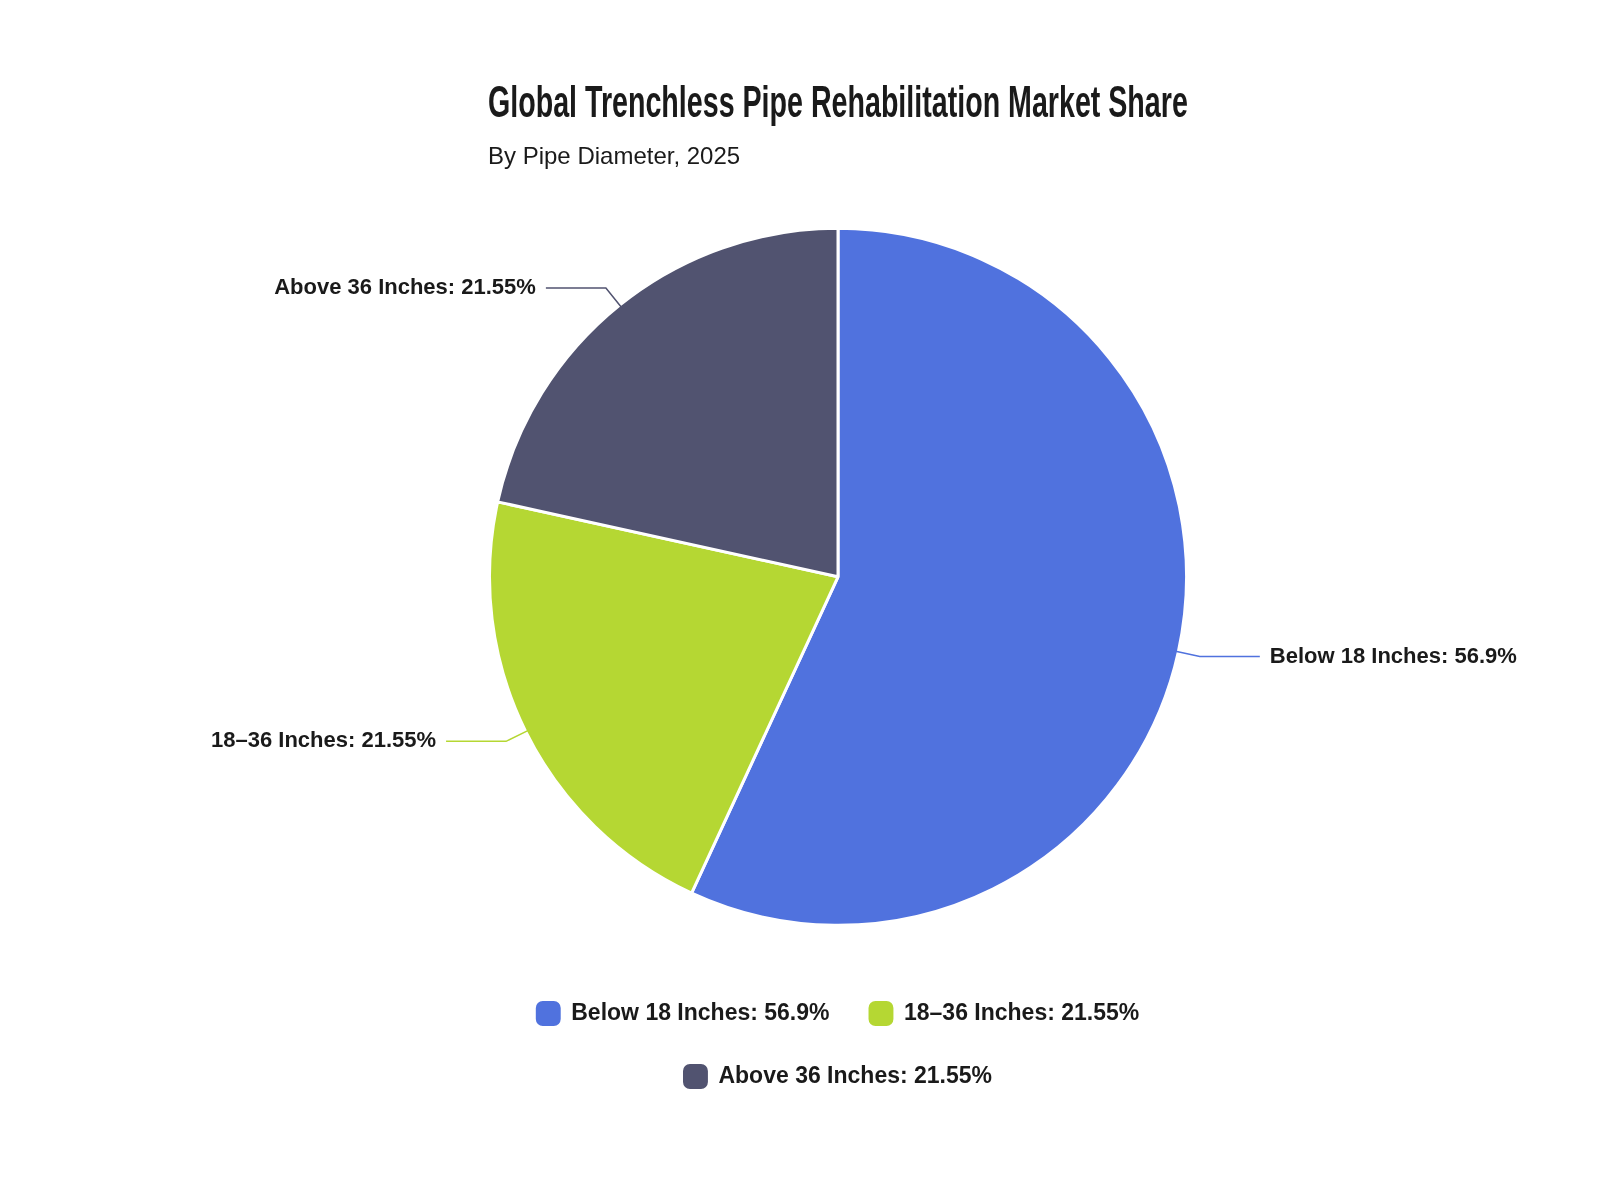 This screenshot has height=1200, width=1600. Describe the element at coordinates (1393, 655) in the screenshot. I see `slice-label: Below 18 Inches: 56.9%` at that location.